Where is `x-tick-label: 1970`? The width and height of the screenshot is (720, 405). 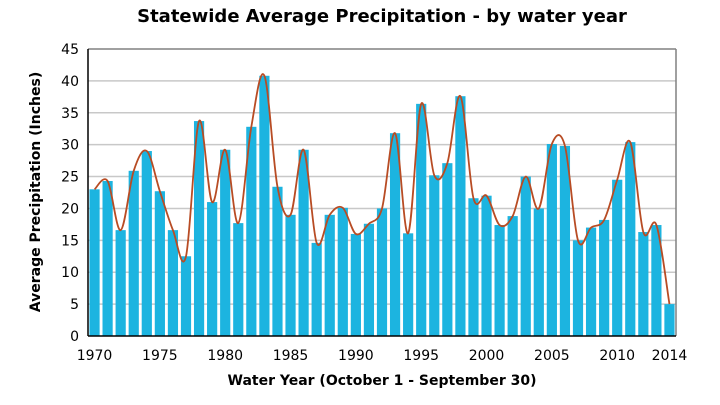 x-tick-label: 1970 is located at coordinates (95, 356).